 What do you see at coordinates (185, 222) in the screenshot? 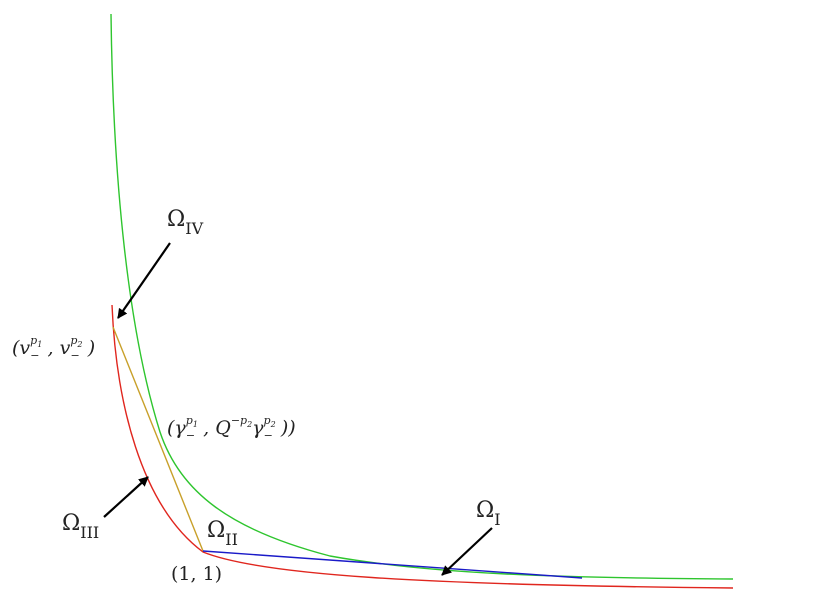
I see `label-omega-iv: ΩIV` at bounding box center [185, 222].